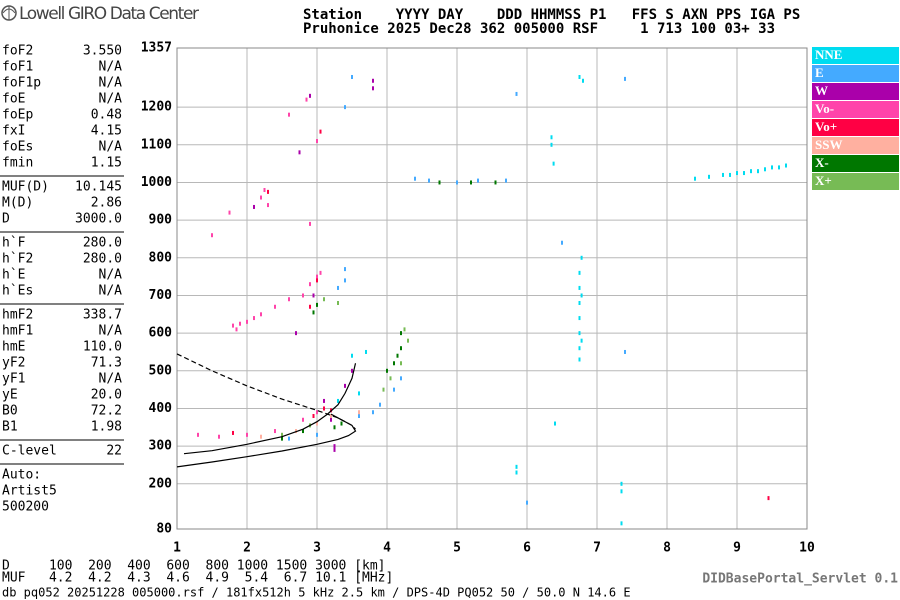 This screenshot has width=900, height=600. Describe the element at coordinates (13, 379) in the screenshot. I see `parameter-name: yF1` at that location.